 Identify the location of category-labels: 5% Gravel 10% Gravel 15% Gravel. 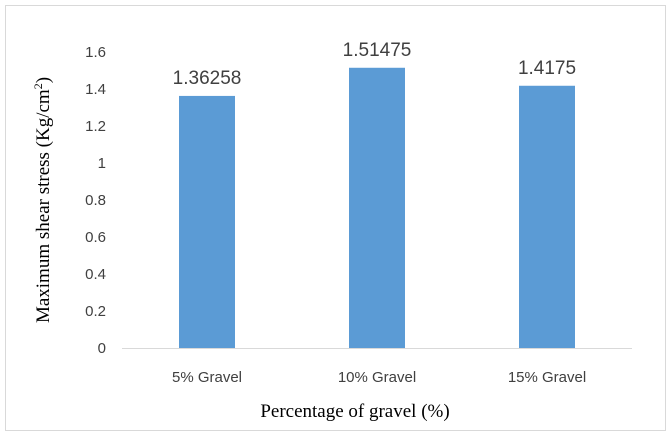
(379, 377).